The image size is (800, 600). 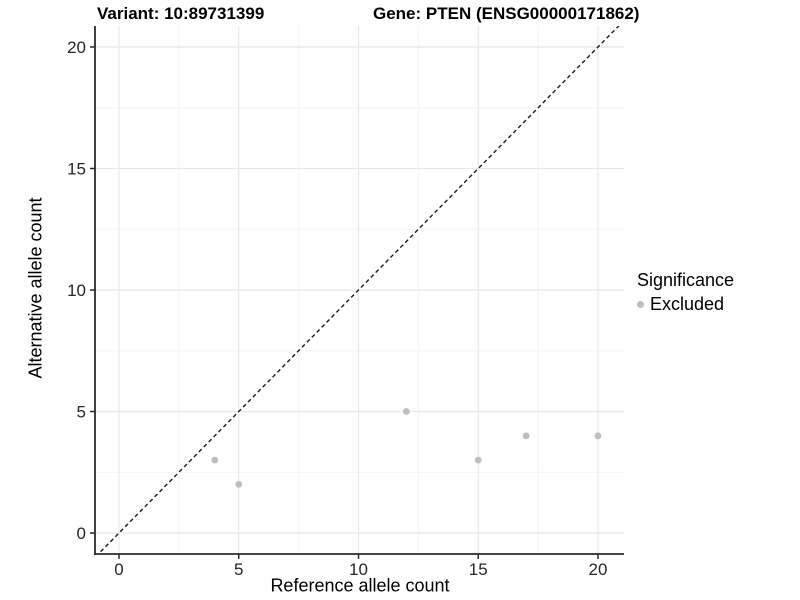 What do you see at coordinates (81, 412) in the screenshot?
I see `y-tick-label: 5` at bounding box center [81, 412].